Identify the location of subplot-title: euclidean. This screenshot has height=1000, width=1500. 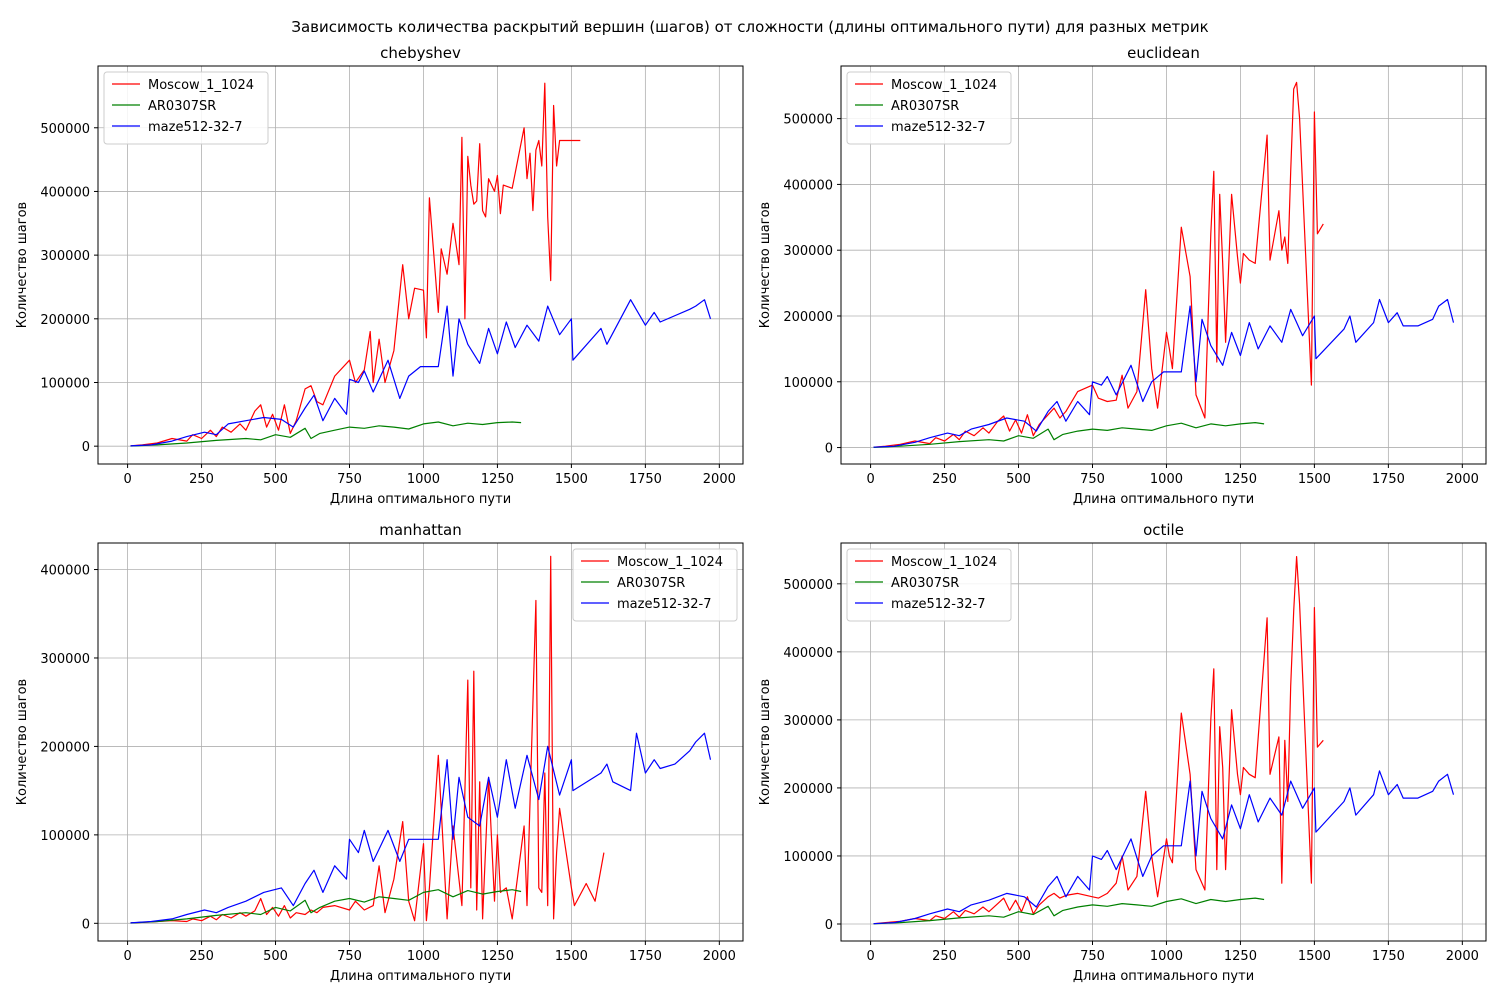
(1163, 53).